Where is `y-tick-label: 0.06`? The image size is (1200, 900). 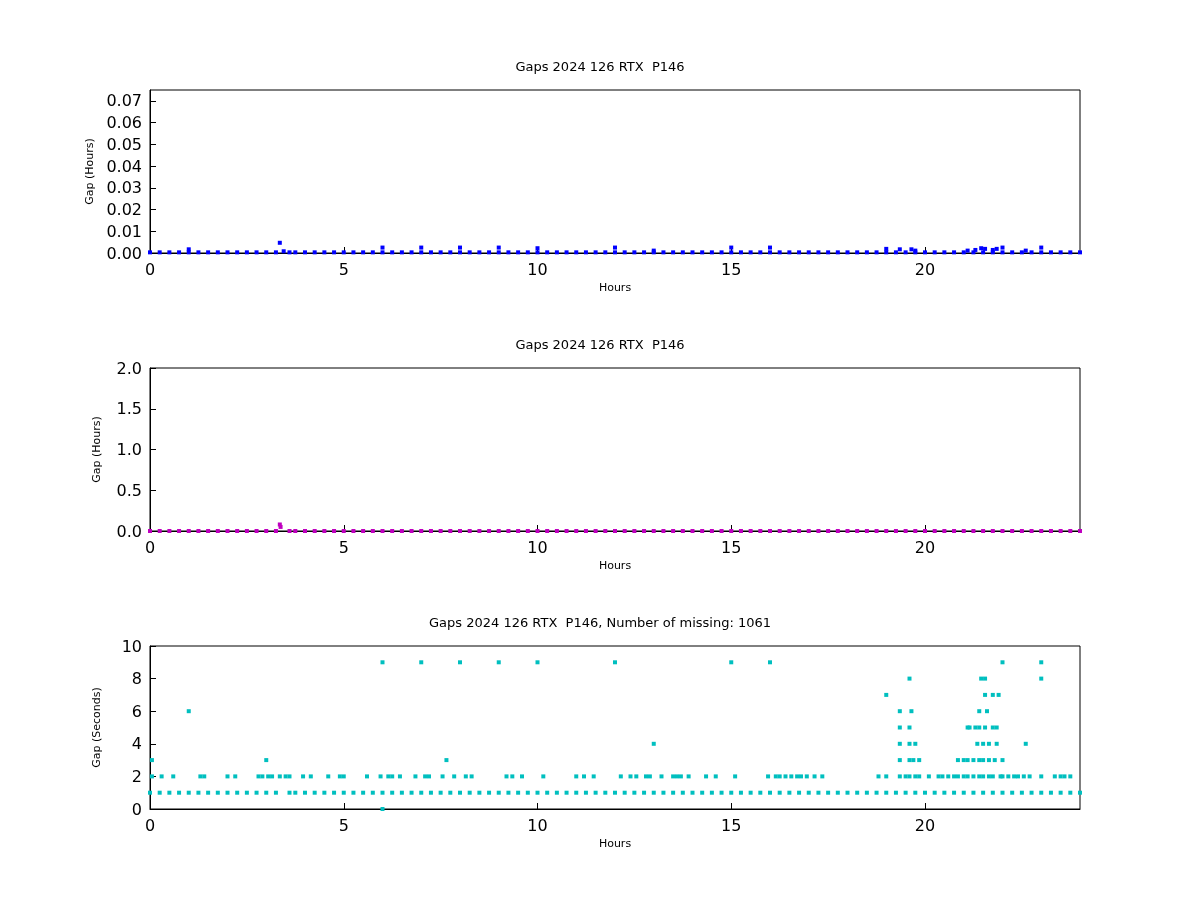 y-tick-label: 0.06 is located at coordinates (124, 123).